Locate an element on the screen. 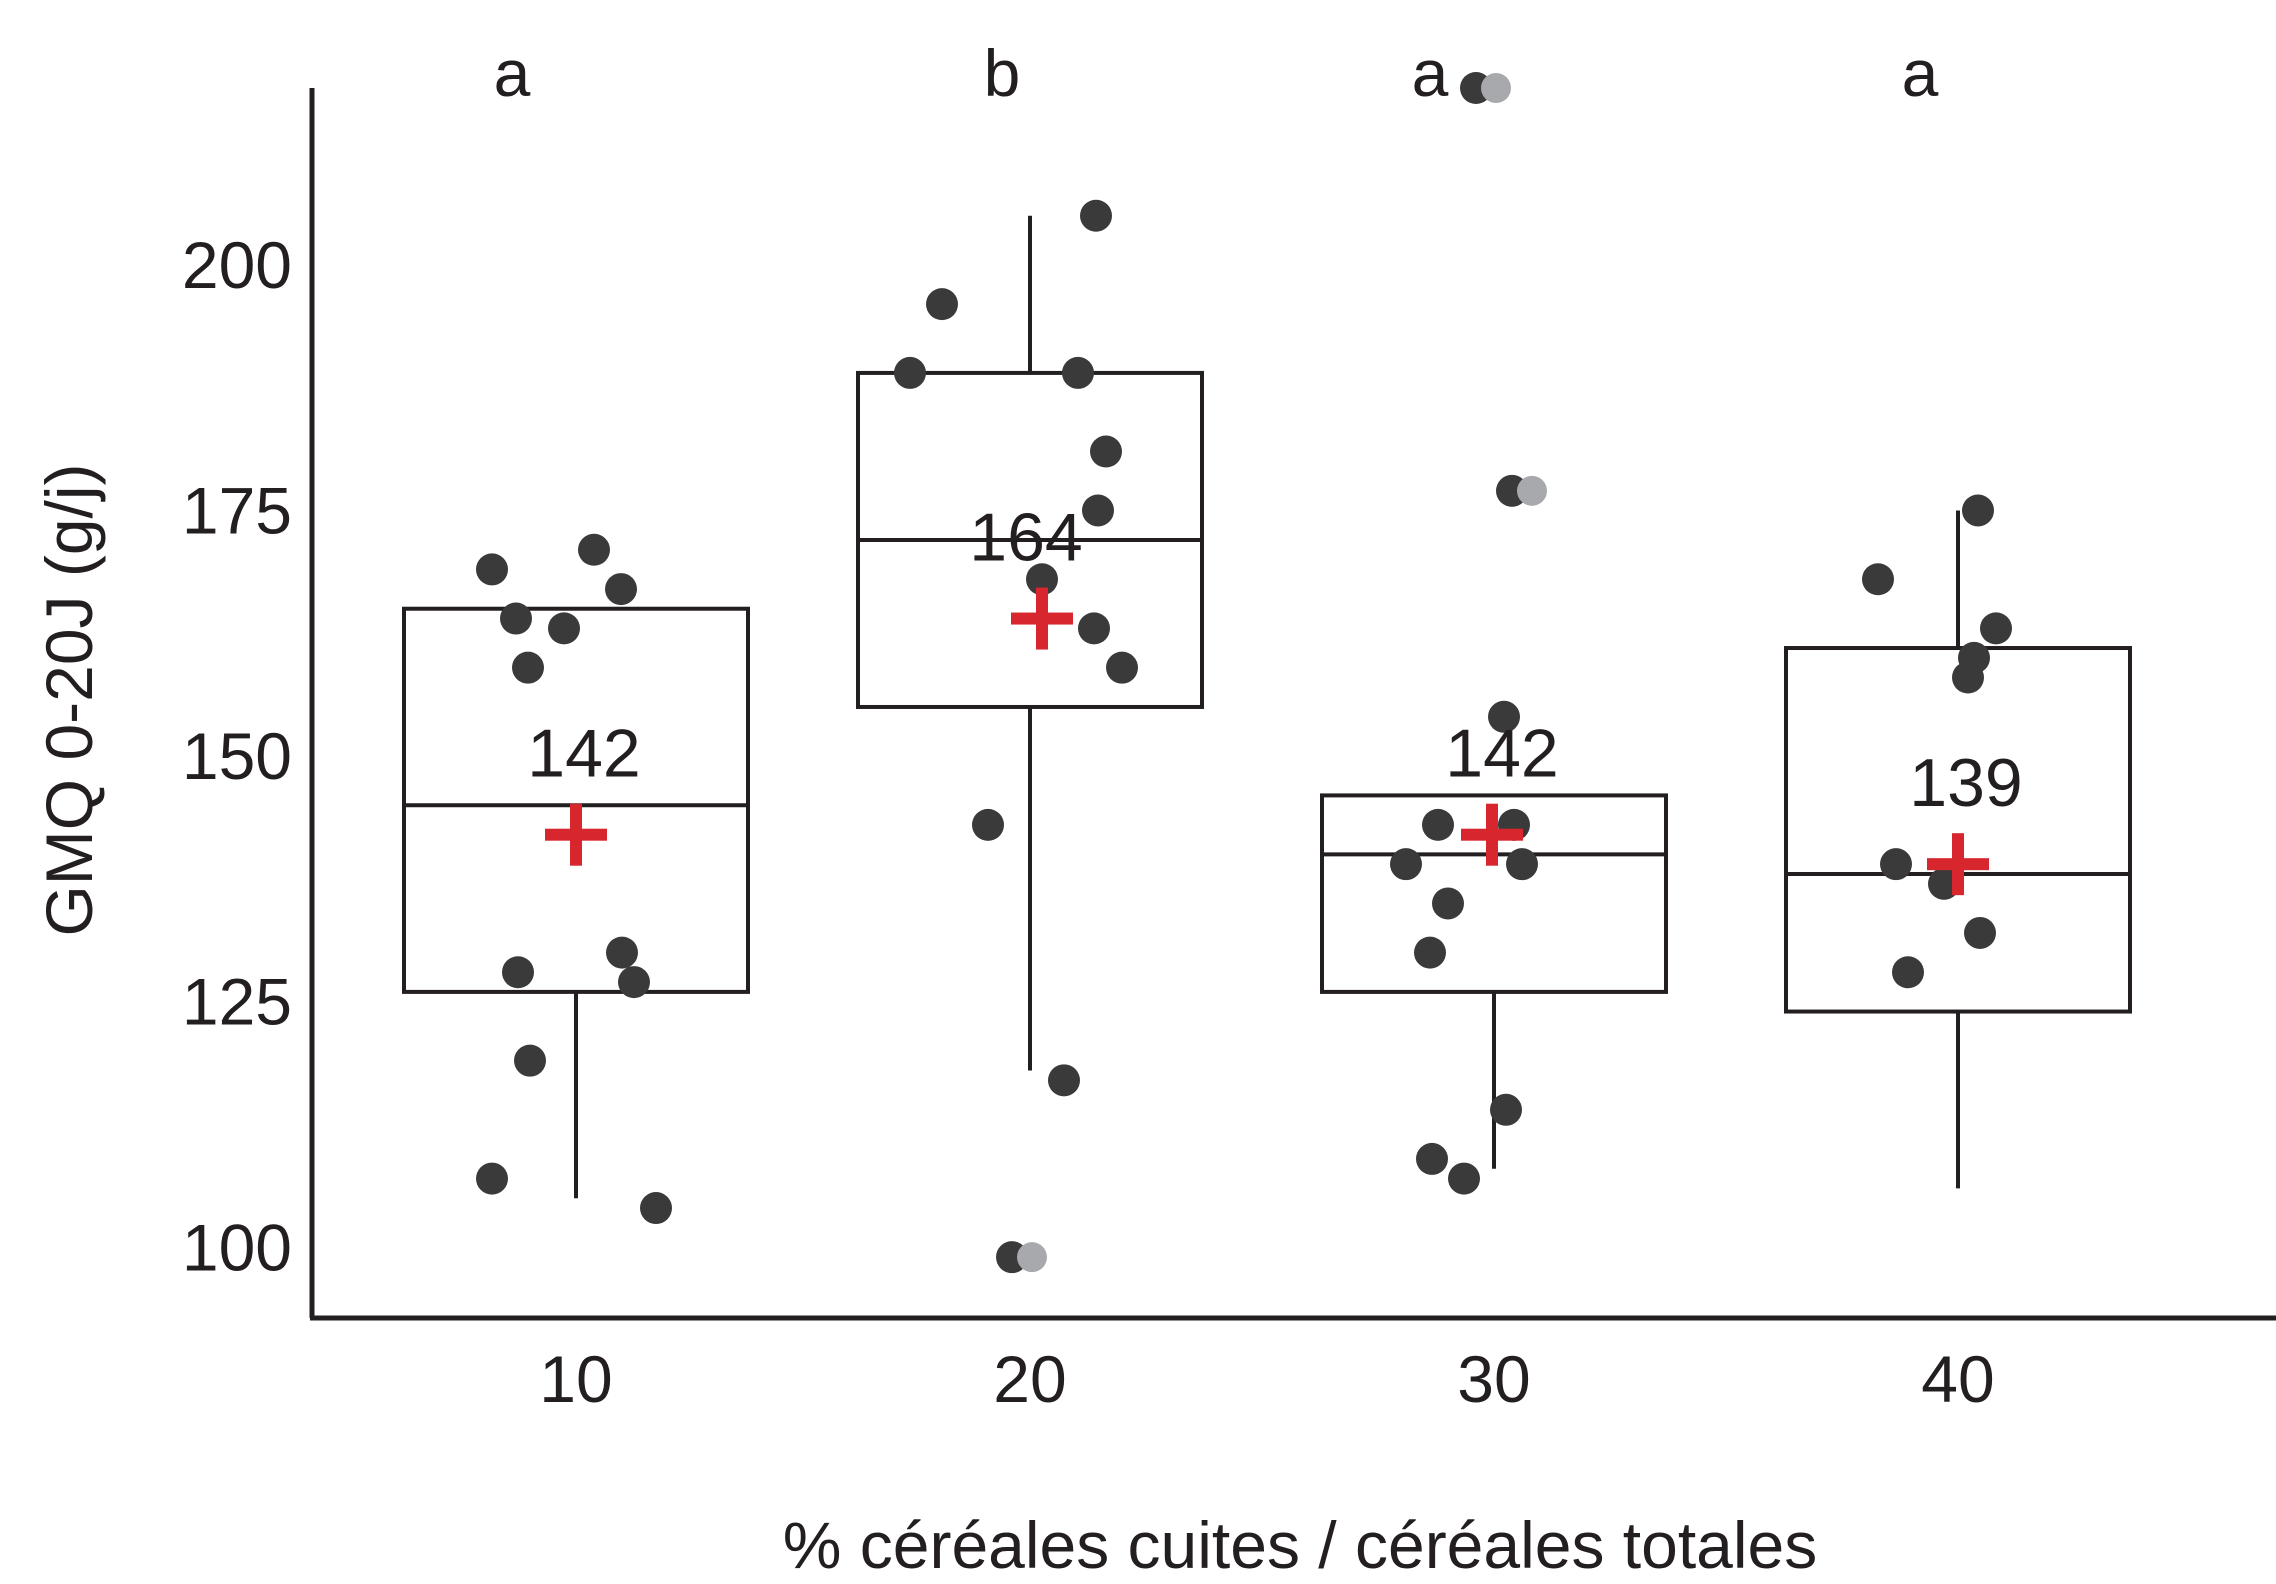 This screenshot has width=2276, height=1584. y-tick-label: 125 is located at coordinates (237, 1002).